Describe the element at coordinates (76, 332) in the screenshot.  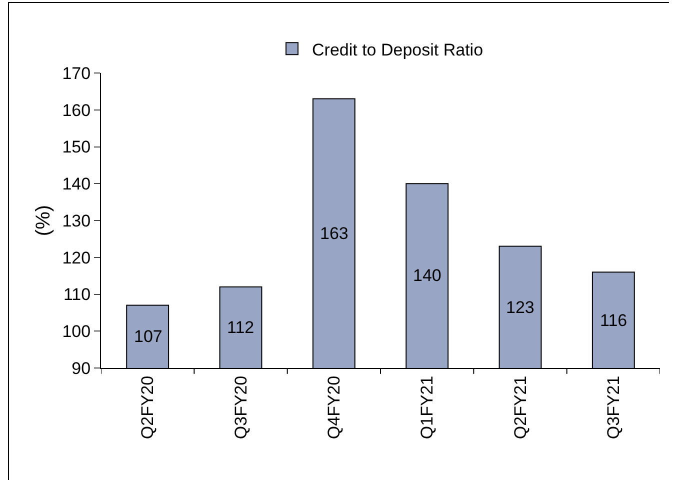
I see `y-tick-label: 100` at that location.